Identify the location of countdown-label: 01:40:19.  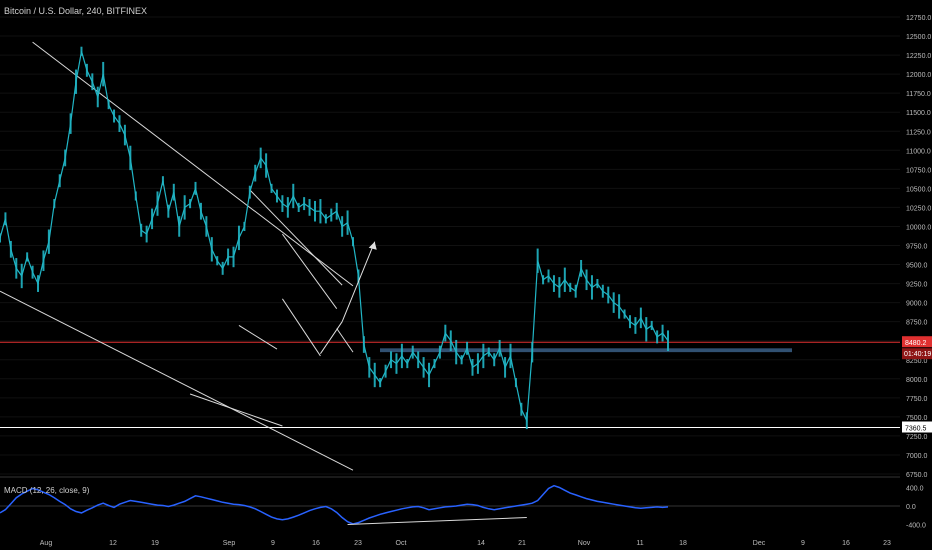
(917, 354).